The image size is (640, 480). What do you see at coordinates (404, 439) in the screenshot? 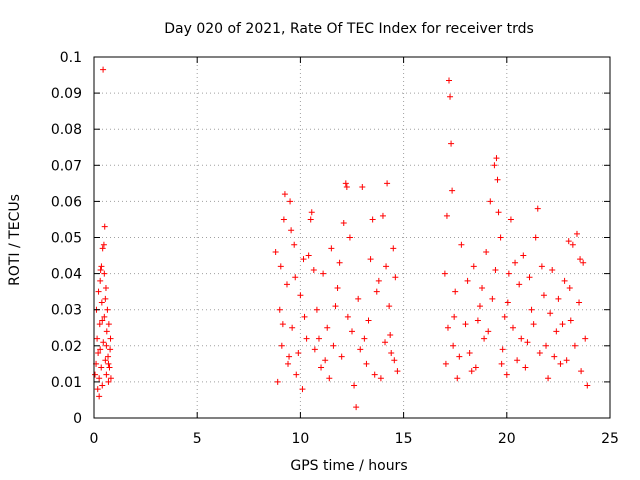
I see `x-tick-label: 15` at bounding box center [404, 439].